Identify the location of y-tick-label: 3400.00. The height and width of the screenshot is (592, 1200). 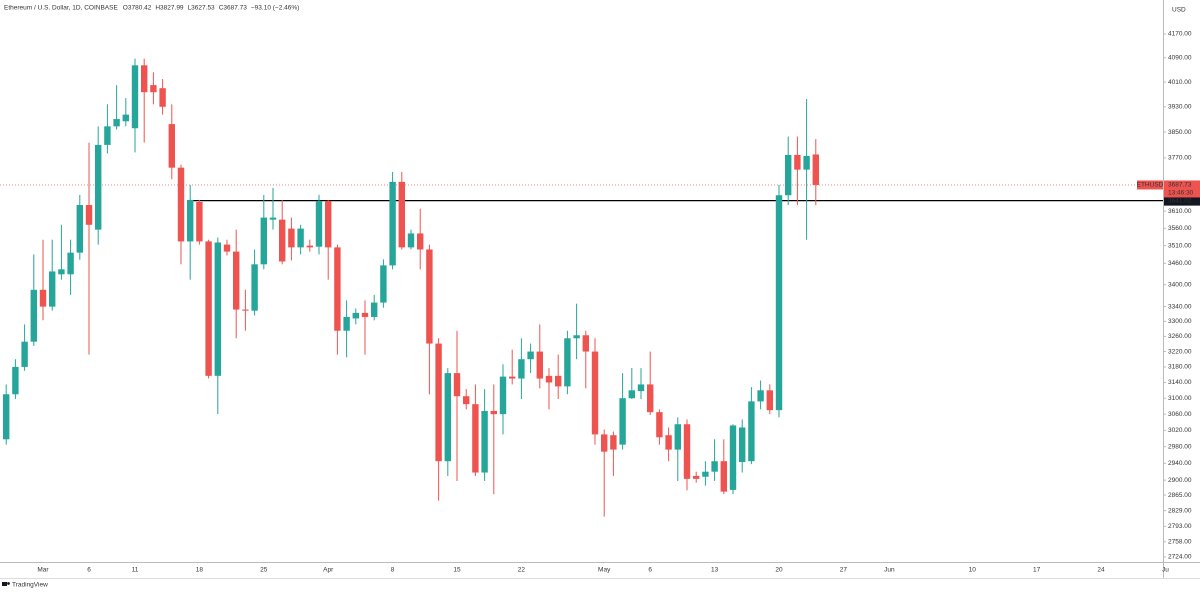
(1180, 284).